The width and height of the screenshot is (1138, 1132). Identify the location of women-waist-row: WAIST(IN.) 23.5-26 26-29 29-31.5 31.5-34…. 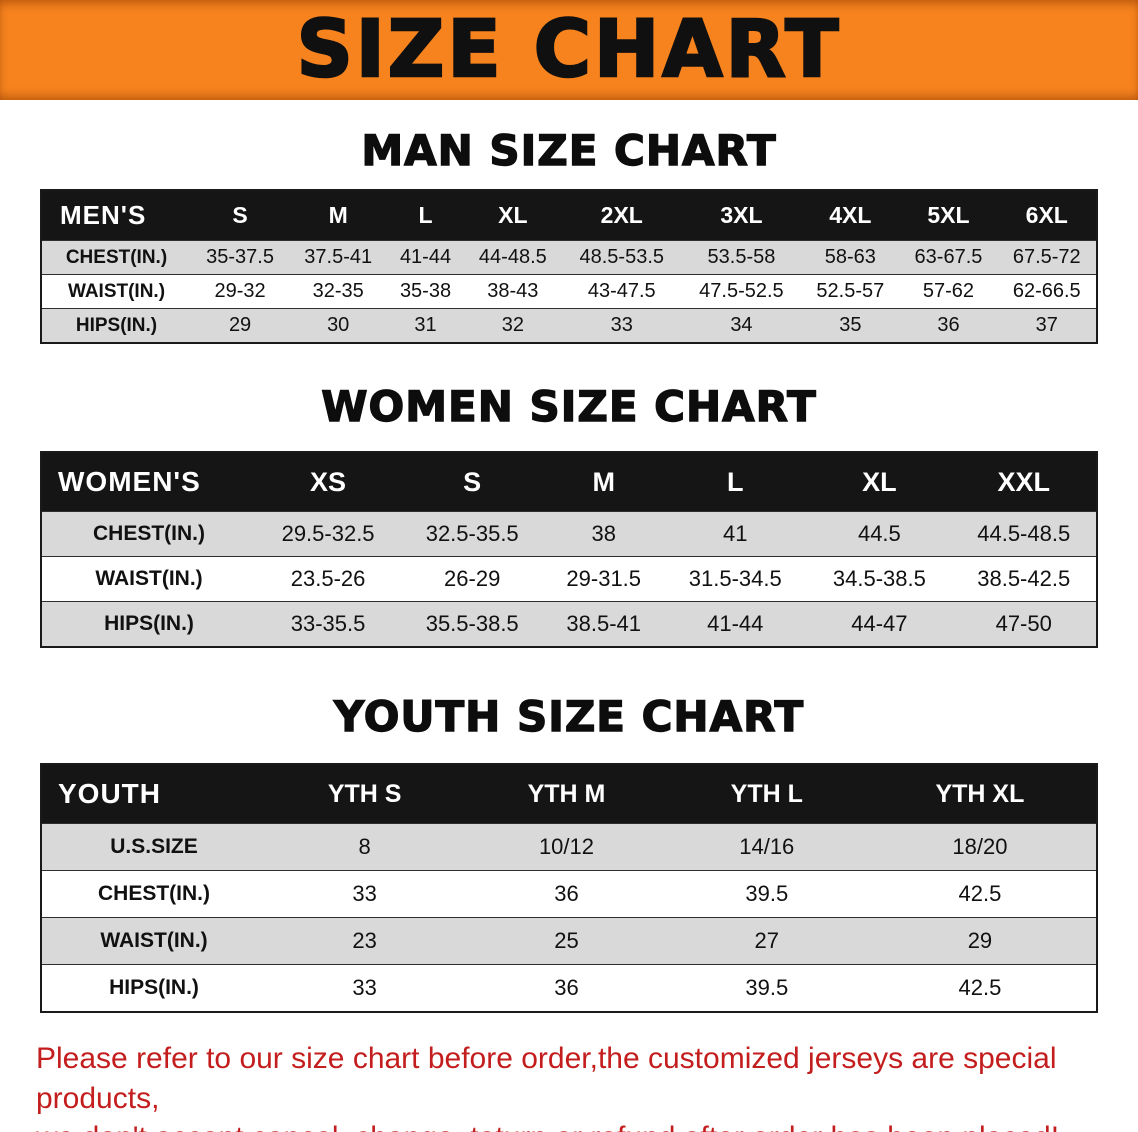
(569, 579).